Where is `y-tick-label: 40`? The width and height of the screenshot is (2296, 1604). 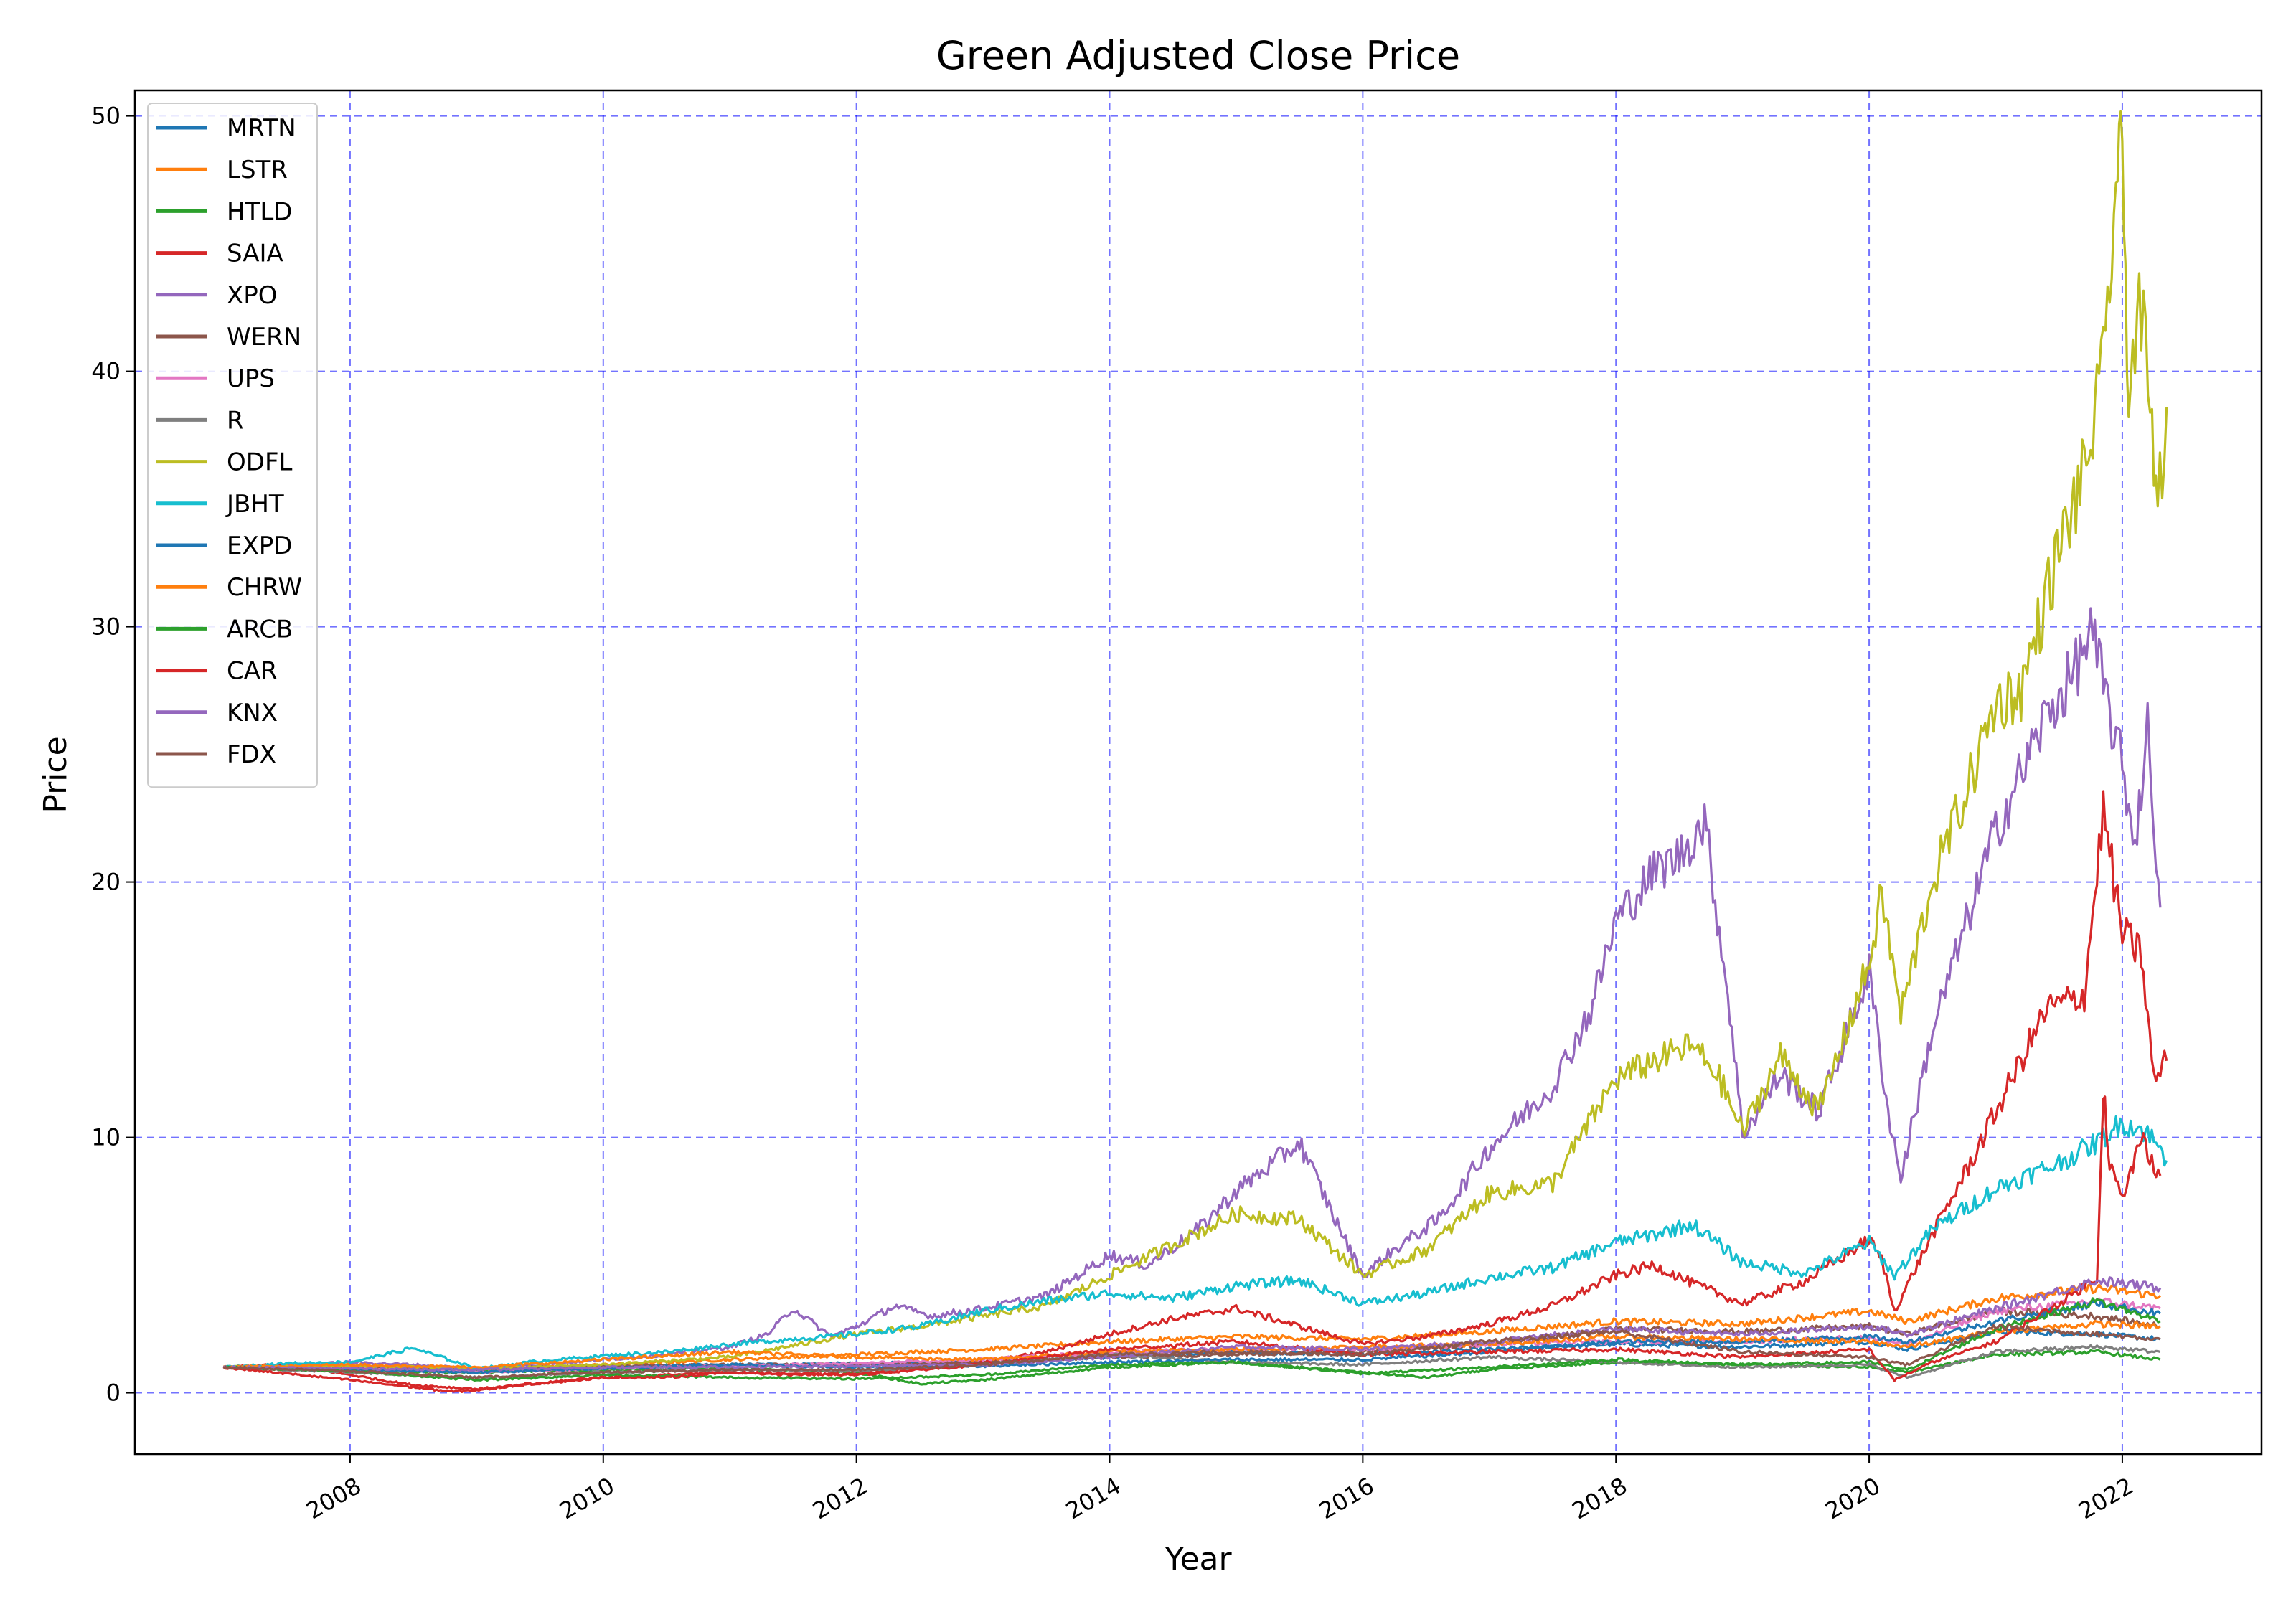
y-tick-label: 40 is located at coordinates (106, 371).